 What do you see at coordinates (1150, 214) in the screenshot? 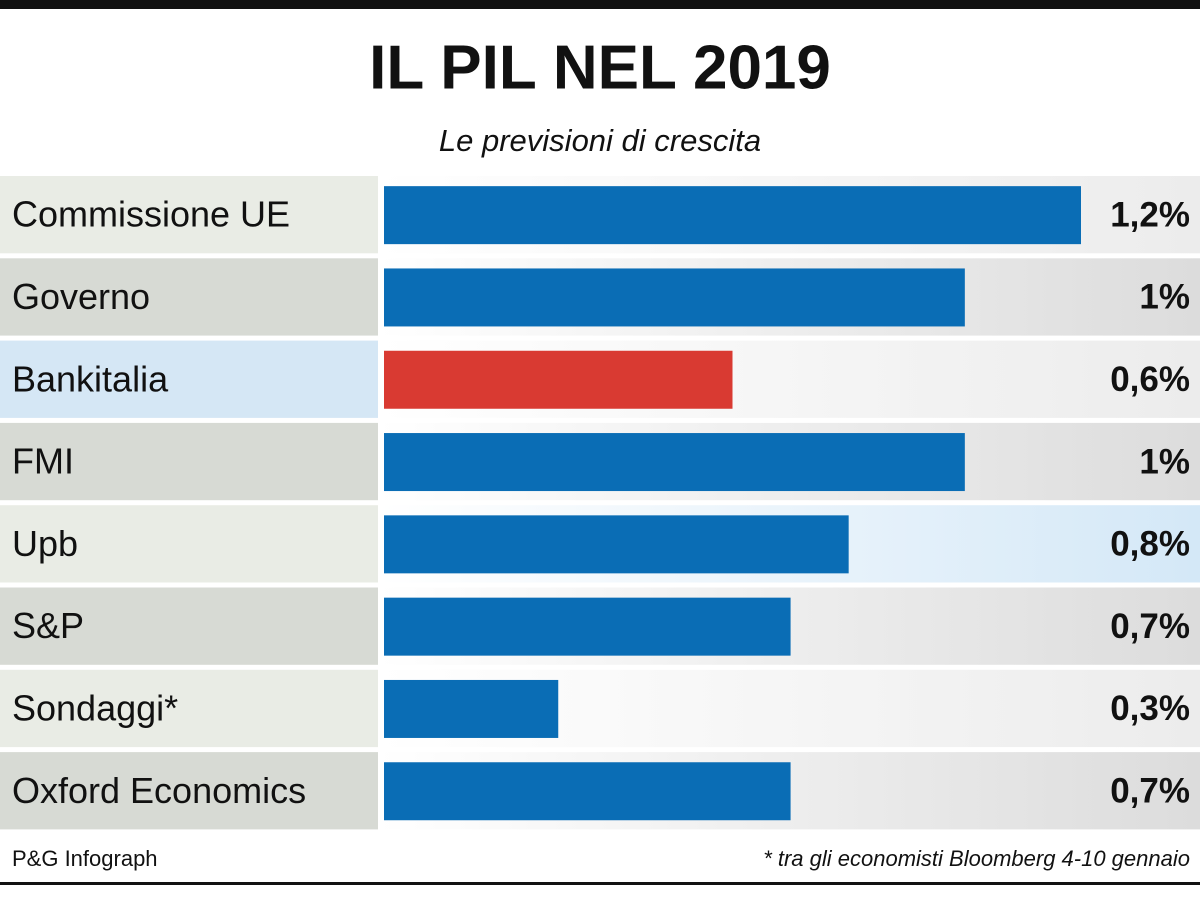
I see `value-label: 1,2%` at bounding box center [1150, 214].